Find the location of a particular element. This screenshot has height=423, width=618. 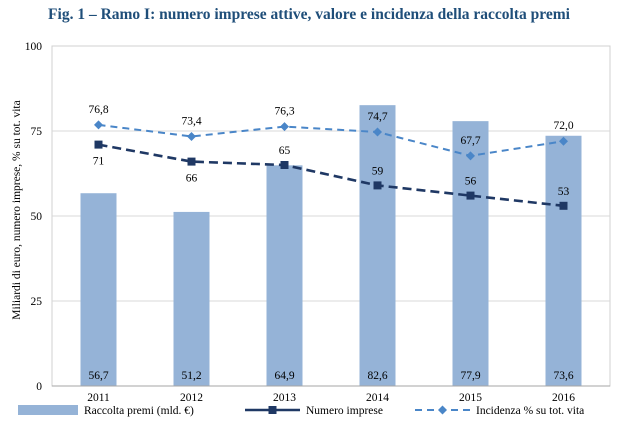

x-tick-label: 2012 is located at coordinates (191, 398).